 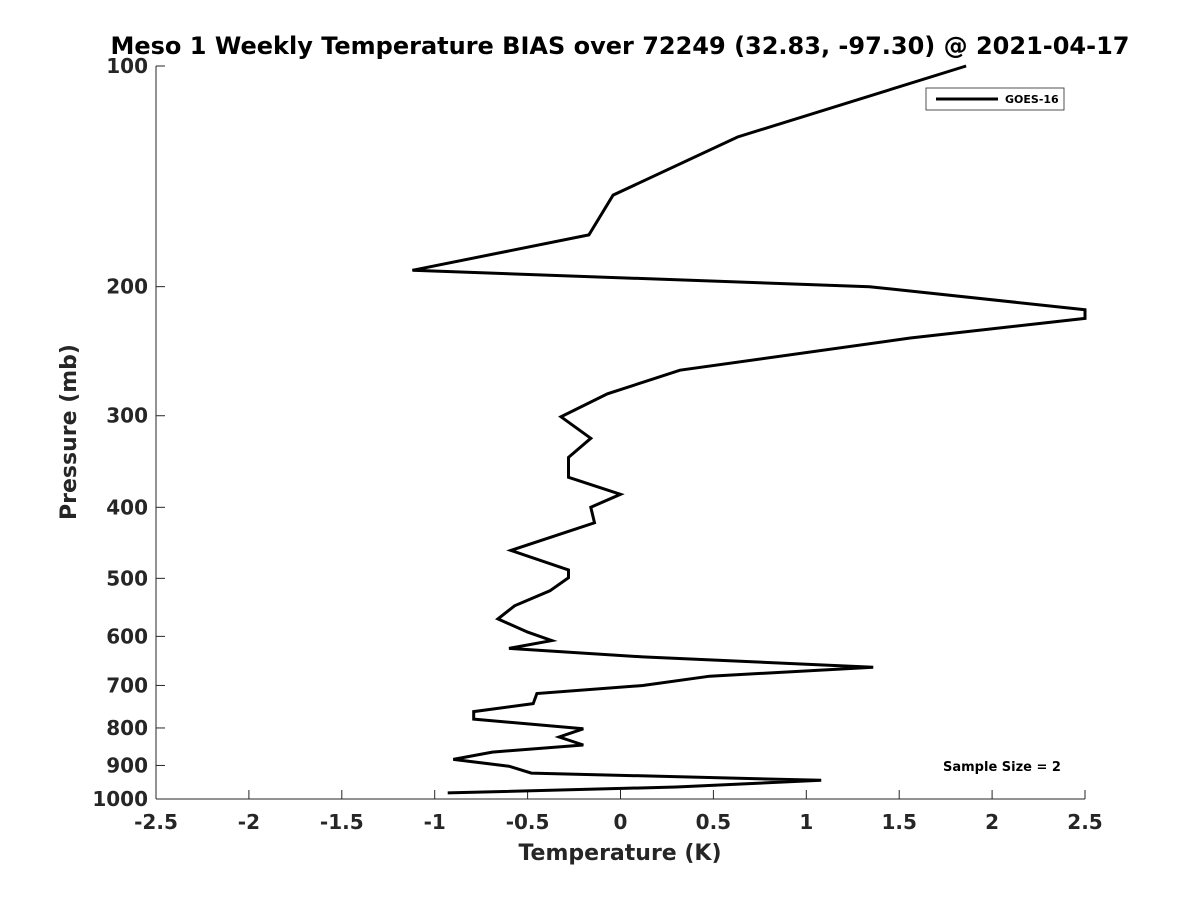 What do you see at coordinates (1002, 767) in the screenshot?
I see `sample-size-annotation: Sample Size = 2` at bounding box center [1002, 767].